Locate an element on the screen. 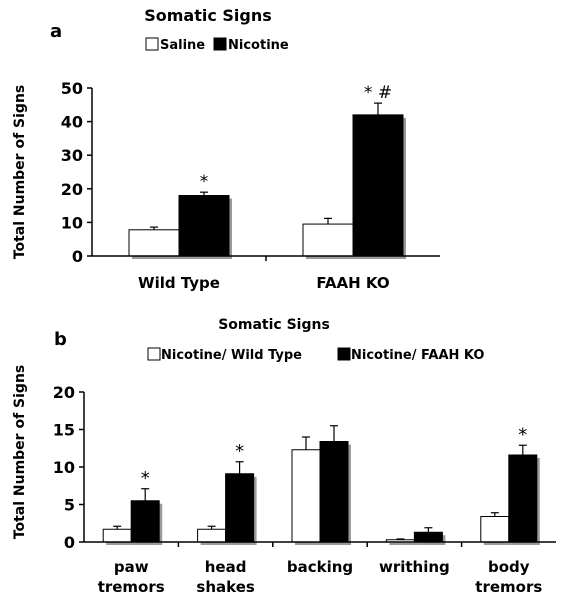  category-label: writhing is located at coordinates (414, 567).